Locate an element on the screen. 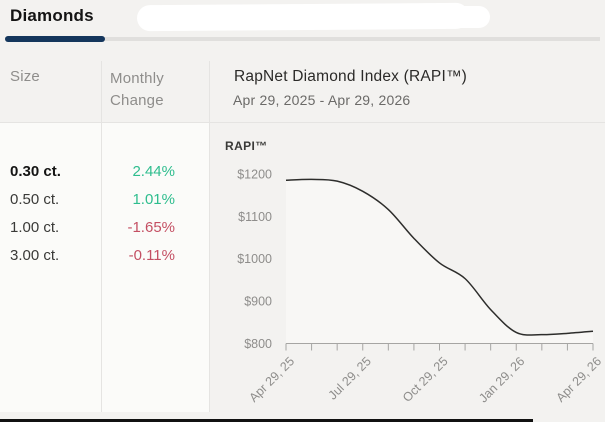 The height and width of the screenshot is (422, 605). tab-underline-track is located at coordinates (302, 39).